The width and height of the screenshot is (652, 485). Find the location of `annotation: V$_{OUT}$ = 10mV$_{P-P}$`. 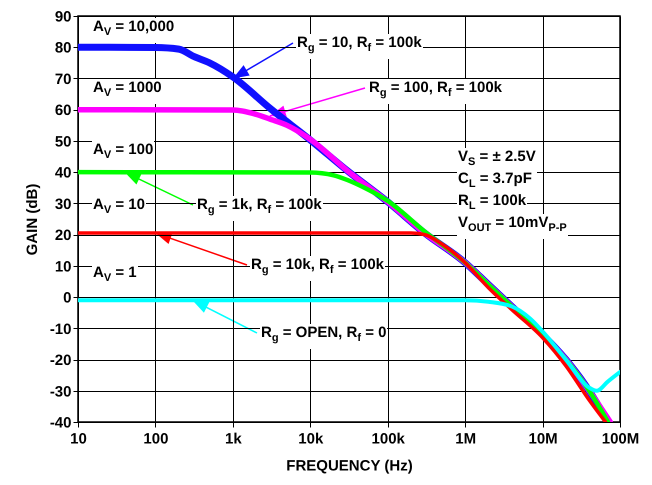

annotation: V$_{OUT}$ = 10mV$_{P-P}$ is located at coordinates (512, 226).